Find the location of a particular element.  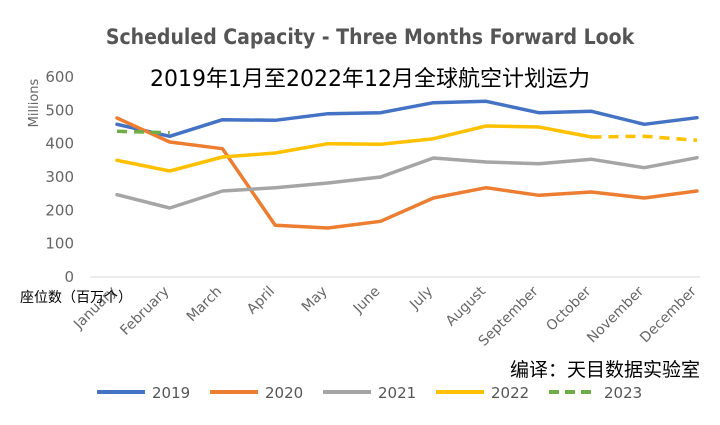

series-line-2021 is located at coordinates (407, 182).